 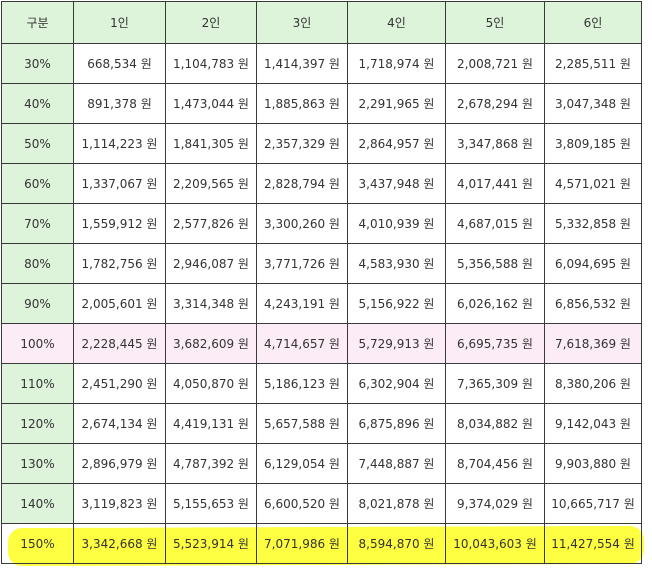 What do you see at coordinates (119, 383) in the screenshot?
I see `table-cell: 2,451,290 원` at bounding box center [119, 383].